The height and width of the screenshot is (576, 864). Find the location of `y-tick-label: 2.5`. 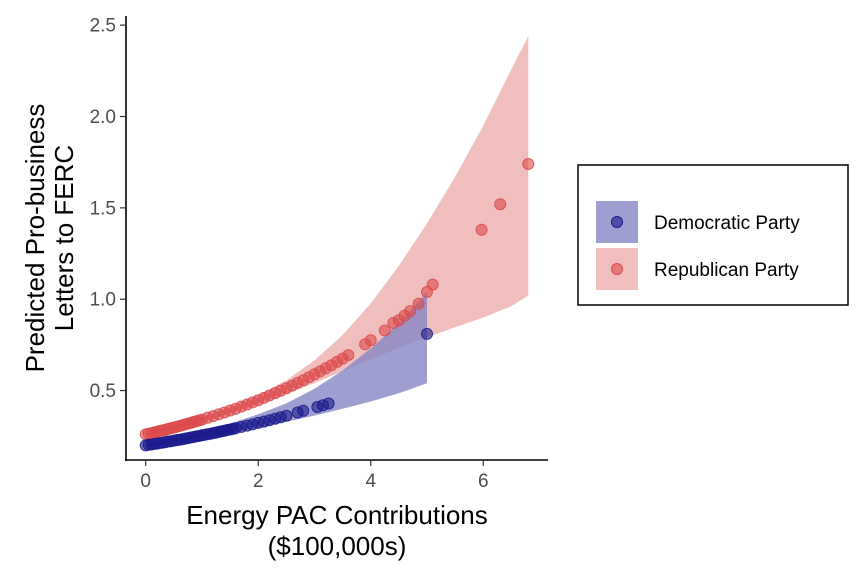

y-tick-label: 2.5 is located at coordinates (103, 26).